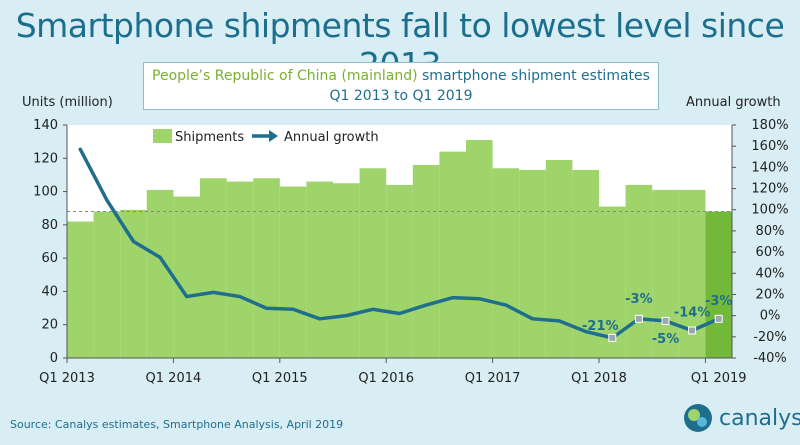 The image size is (800, 445). I want to click on bar-q2-2014, so click(213, 268).